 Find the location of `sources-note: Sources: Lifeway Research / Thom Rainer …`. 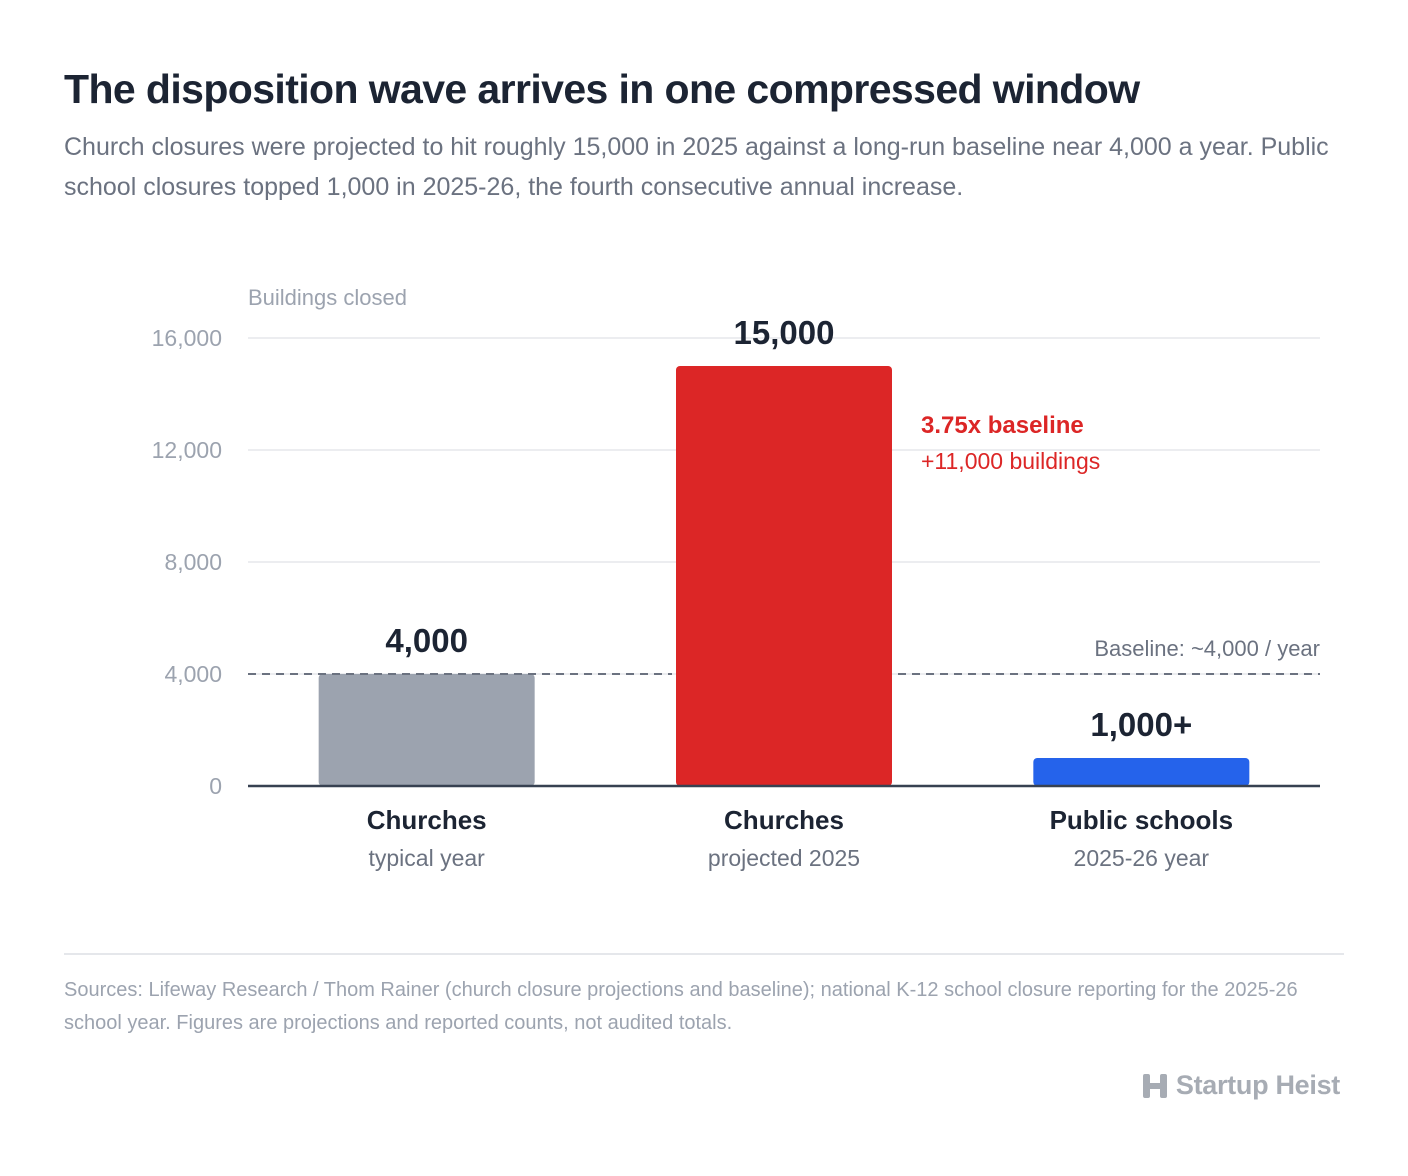

sources-note: Sources: Lifeway Research / Thom Rainer … is located at coordinates (681, 1006).